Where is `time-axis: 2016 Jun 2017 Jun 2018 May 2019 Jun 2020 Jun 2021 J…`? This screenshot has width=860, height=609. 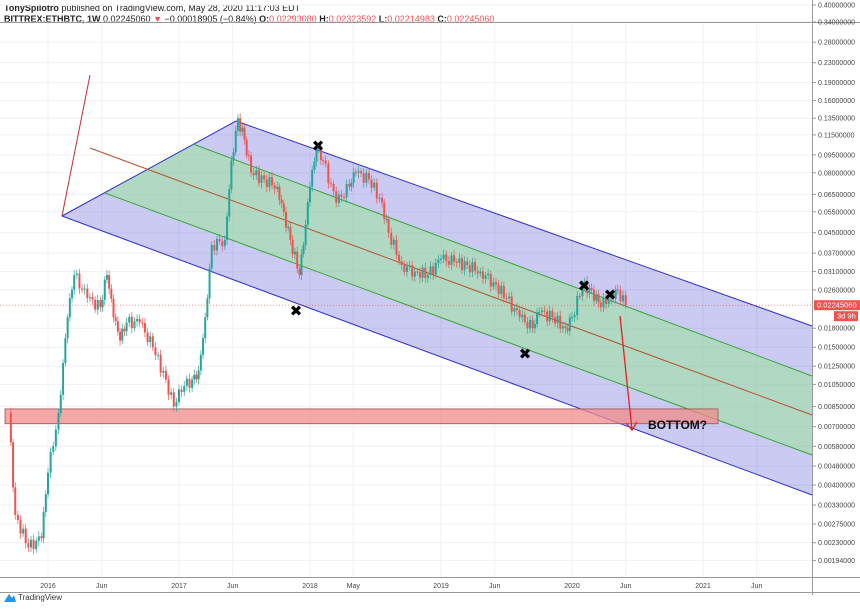 time-axis: 2016 Jun 2017 Jun 2018 May 2019 Jun 2020 Jun 2021 J… is located at coordinates (401, 586).